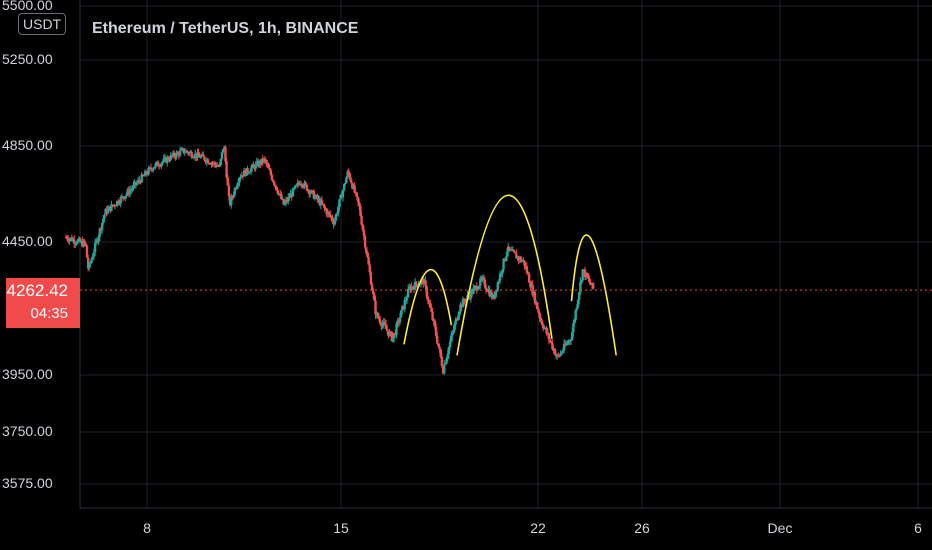 The width and height of the screenshot is (932, 550). I want to click on x-tick-label: 26, so click(642, 528).